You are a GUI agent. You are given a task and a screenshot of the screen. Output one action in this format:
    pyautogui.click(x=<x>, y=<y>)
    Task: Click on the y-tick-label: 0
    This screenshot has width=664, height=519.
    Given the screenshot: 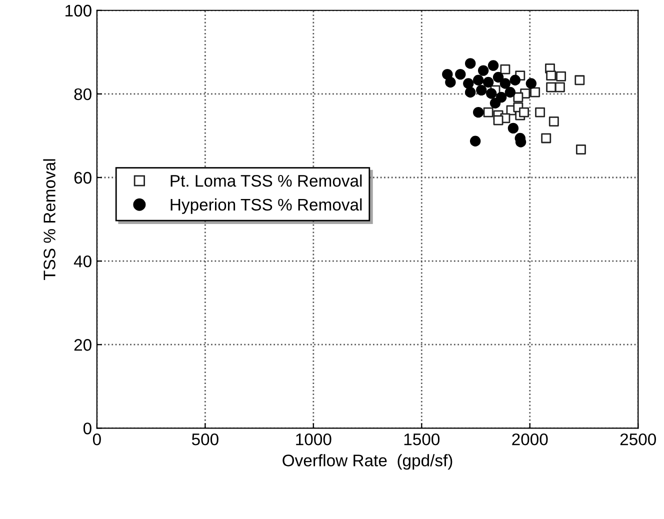 What is the action you would take?
    pyautogui.click(x=87, y=428)
    